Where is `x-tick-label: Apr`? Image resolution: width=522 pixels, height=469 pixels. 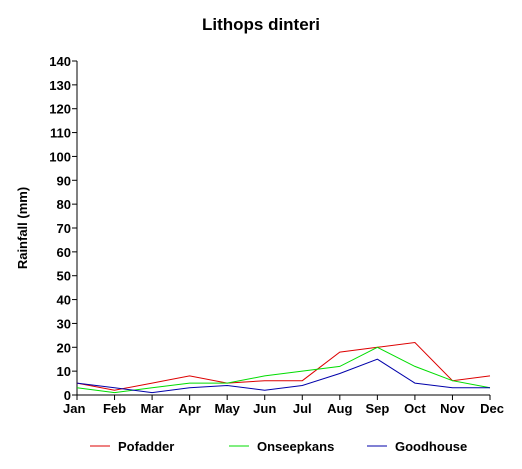 x-tick-label: Apr is located at coordinates (189, 408).